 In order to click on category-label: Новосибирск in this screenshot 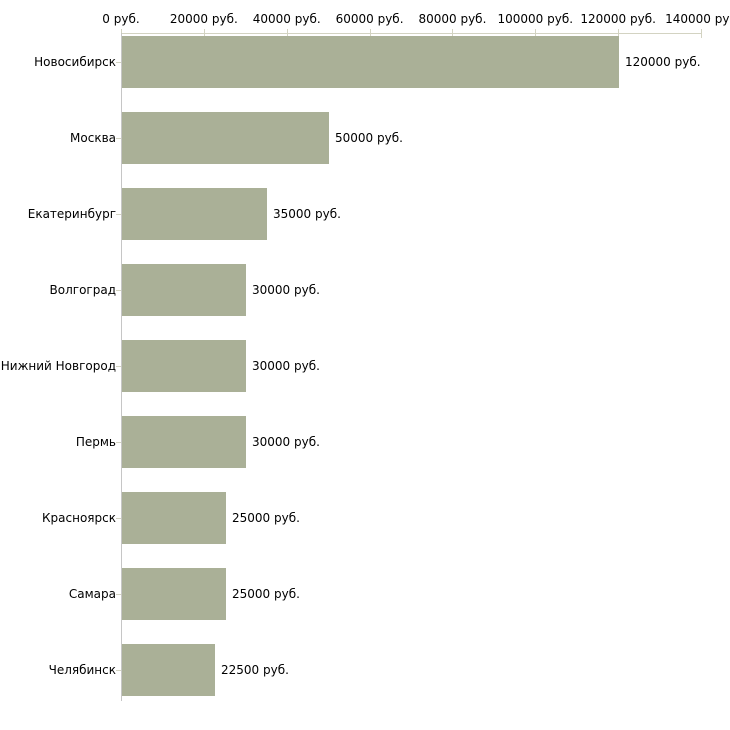, I will do `click(75, 62)`.